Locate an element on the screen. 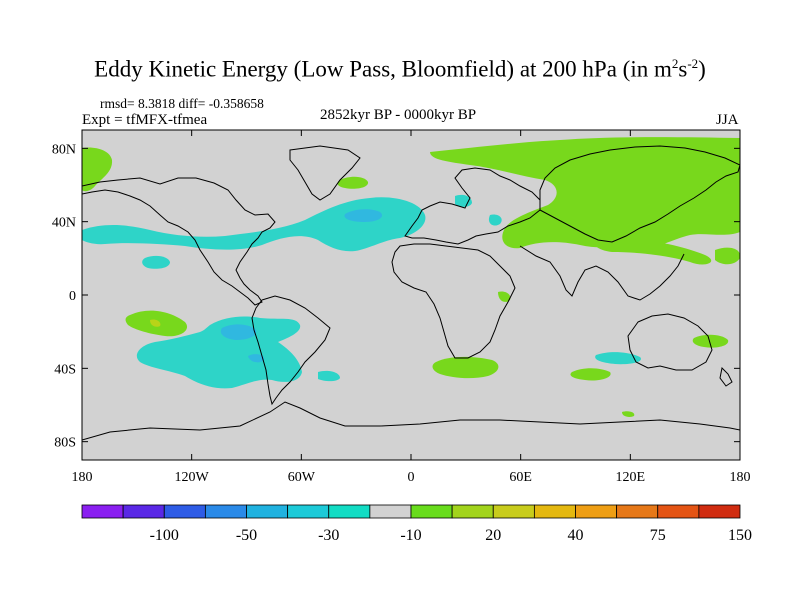  region-yellow-spot is located at coordinates (155, 323).